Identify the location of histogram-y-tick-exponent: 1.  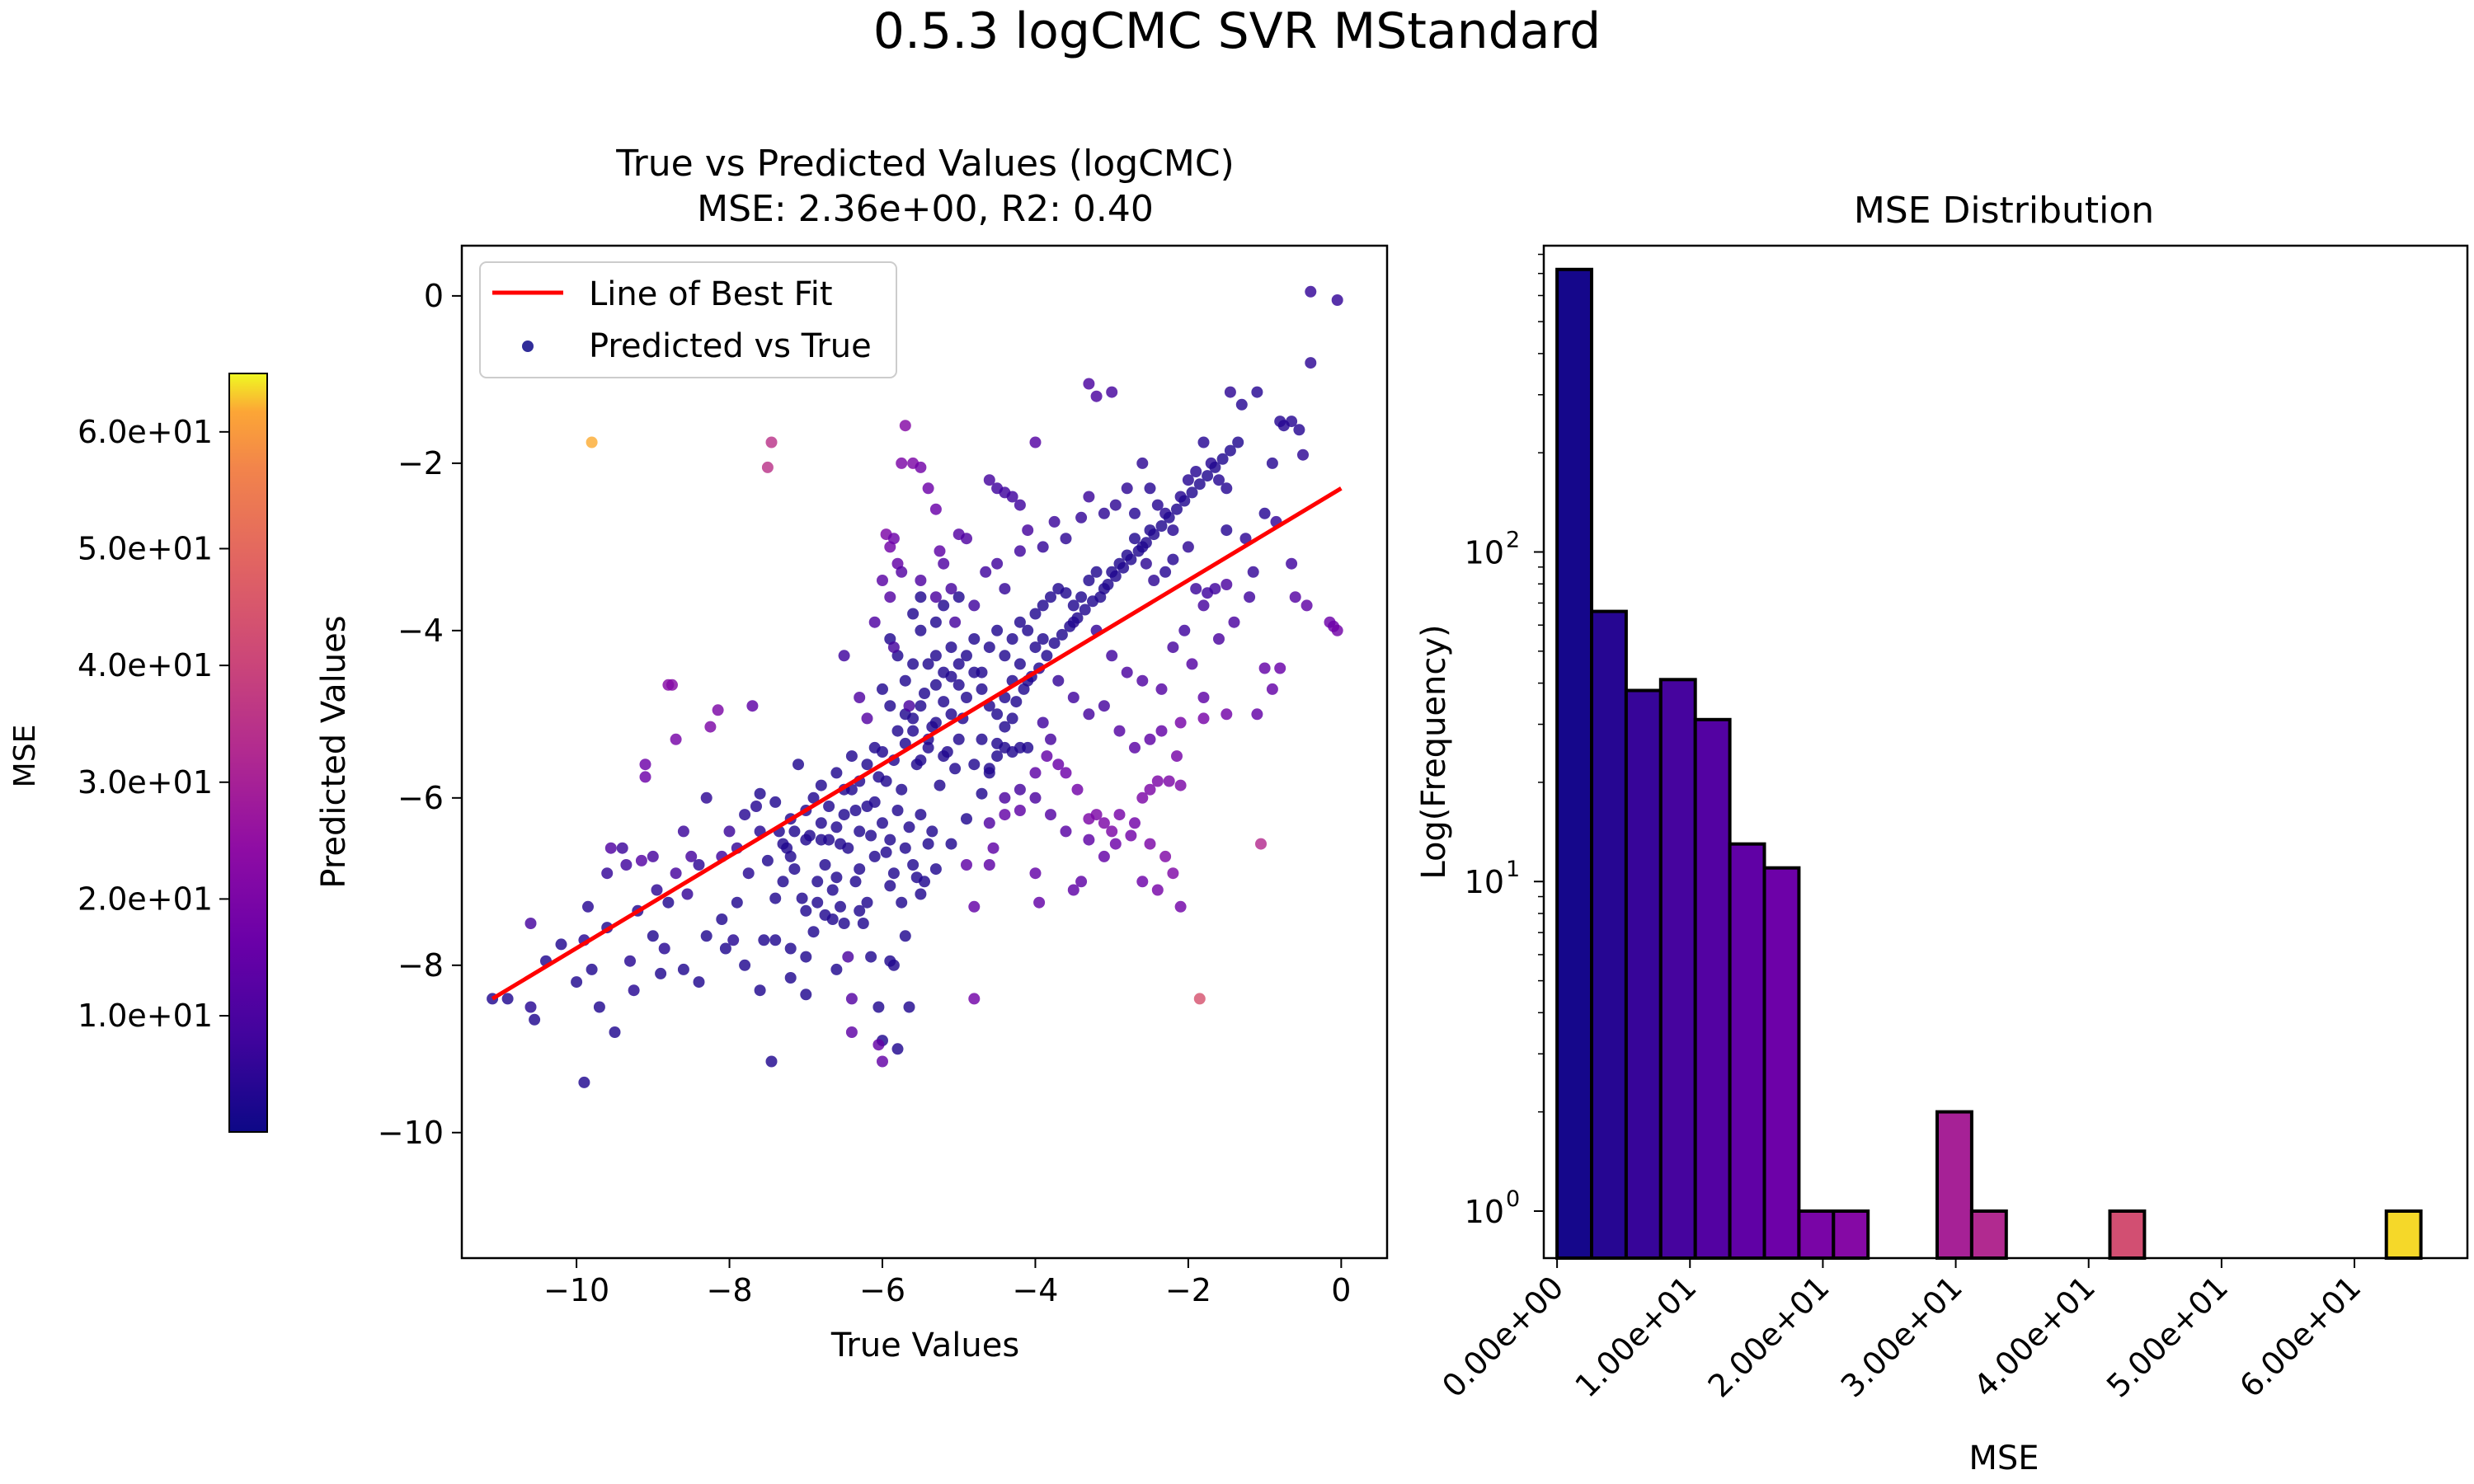
(1513, 869).